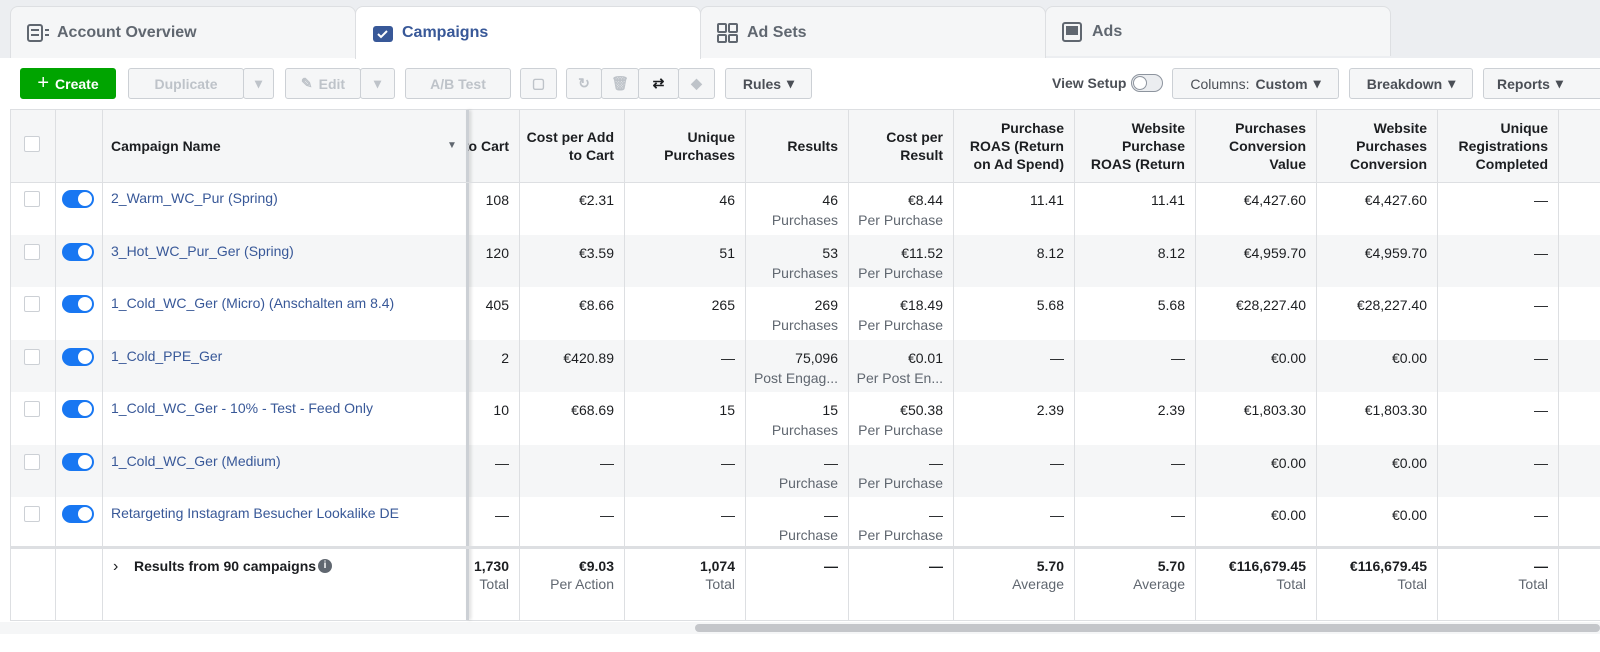  I want to click on cell-value: €28,227.40, so click(1391, 305).